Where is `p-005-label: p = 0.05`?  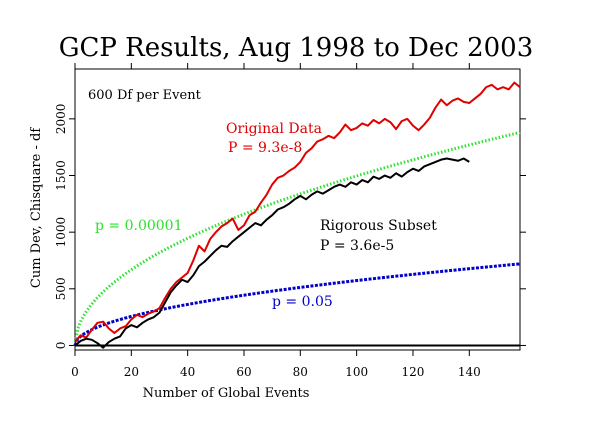
p-005-label: p = 0.05 is located at coordinates (302, 302).